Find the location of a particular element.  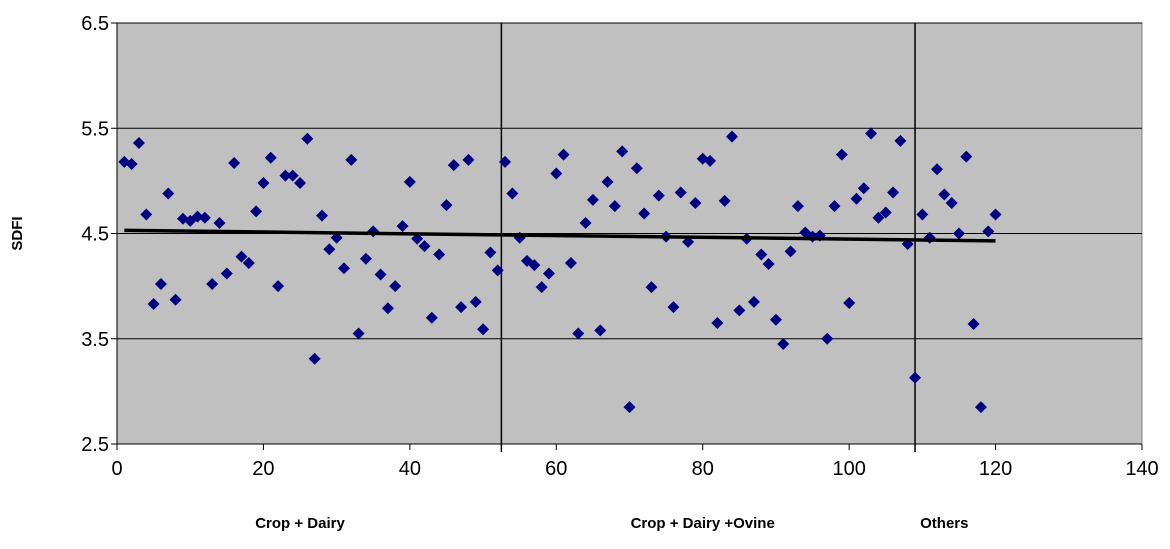

y-tick-label-1: 3.5 is located at coordinates (95, 340).